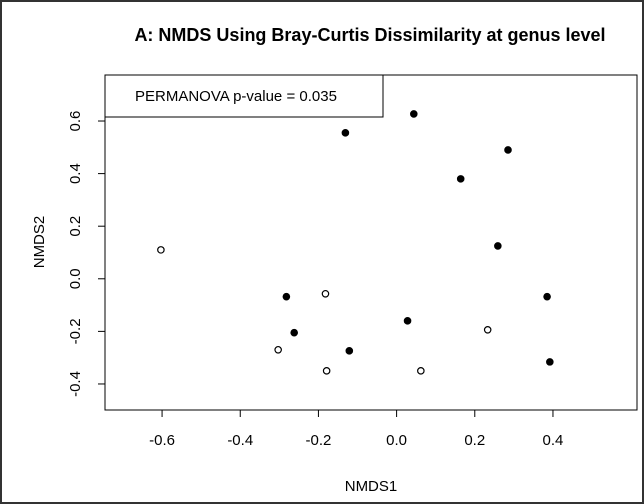 This screenshot has width=644, height=504. I want to click on y-tick-label: -0.2, so click(75, 331).